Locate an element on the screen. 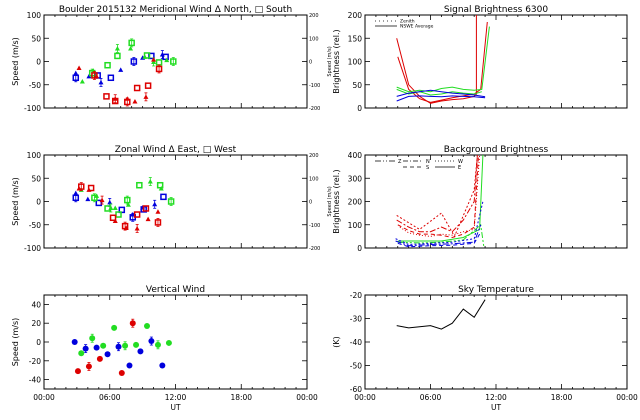 Image resolution: width=640 pixels, height=420 pixels. y-tick-label: 40 is located at coordinates (36, 304).